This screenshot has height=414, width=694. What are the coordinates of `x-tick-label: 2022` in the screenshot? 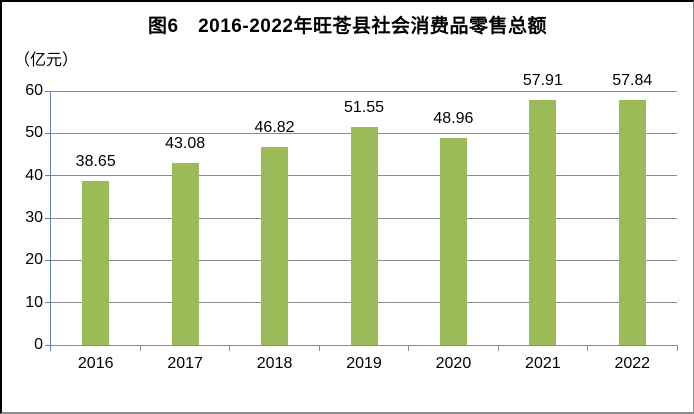 It's located at (632, 363).